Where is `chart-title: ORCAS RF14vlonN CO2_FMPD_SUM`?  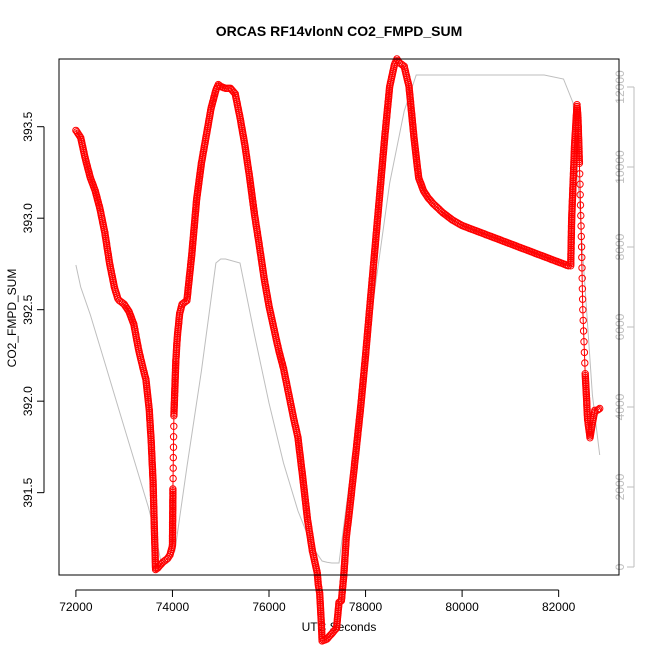 chart-title: ORCAS RF14vlonN CO2_FMPD_SUM is located at coordinates (339, 31).